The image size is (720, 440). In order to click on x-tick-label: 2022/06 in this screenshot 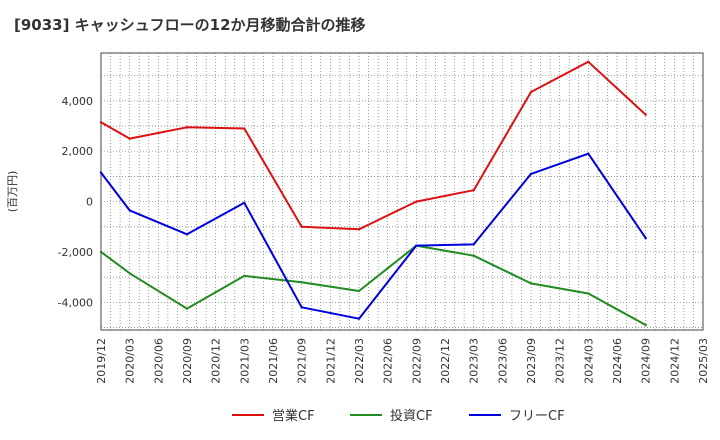, I will do `click(388, 361)`.